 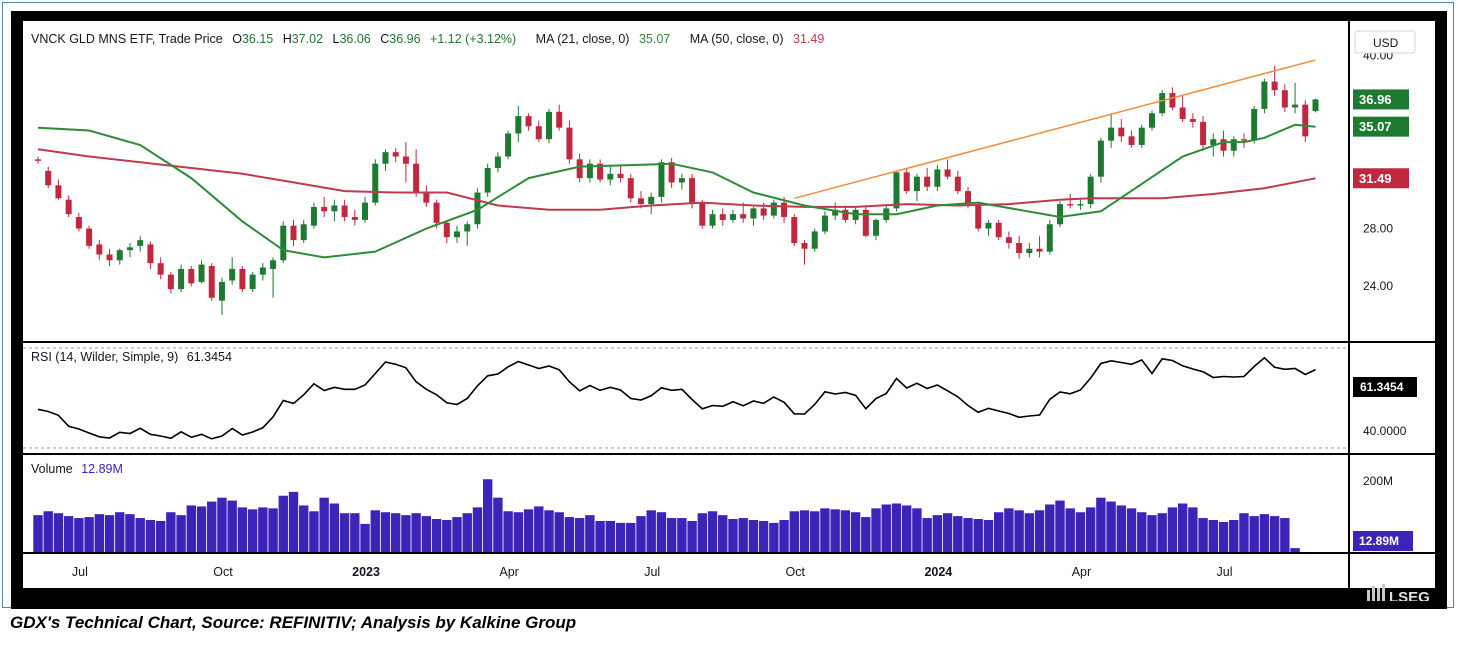 I want to click on rsi-title: RSI (14, Wilder, Simple, 9), so click(x=104, y=357).